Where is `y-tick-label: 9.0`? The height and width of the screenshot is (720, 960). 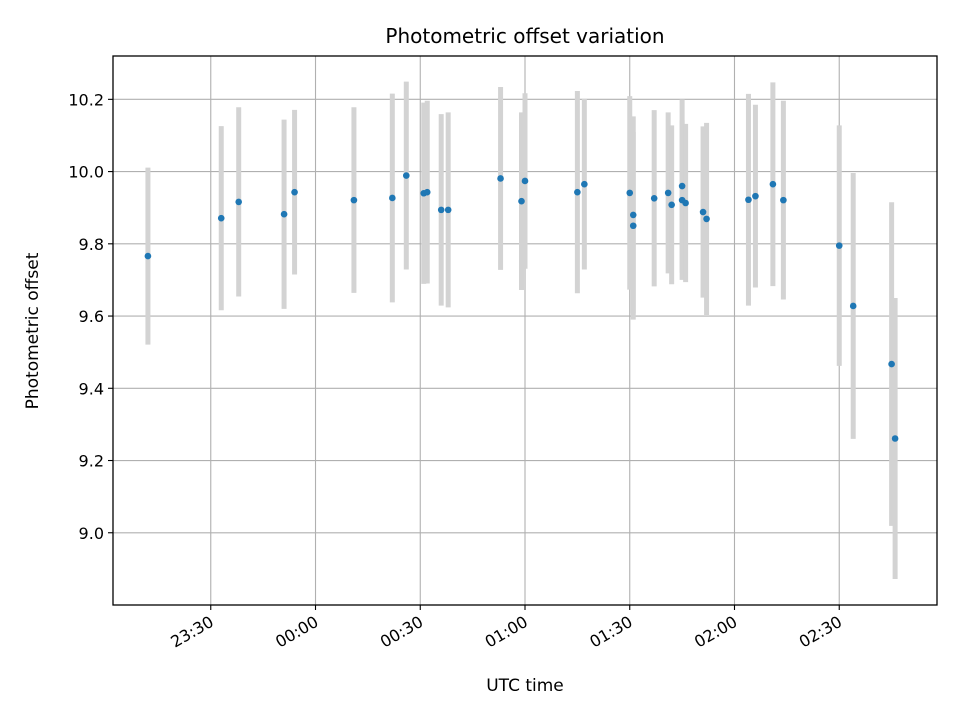 y-tick-label: 9.0 is located at coordinates (91, 533).